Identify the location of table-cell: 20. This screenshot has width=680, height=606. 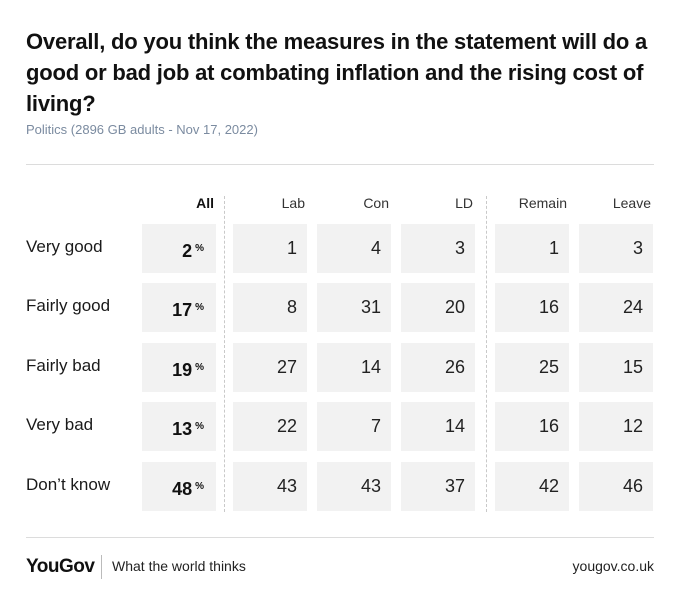
(438, 307).